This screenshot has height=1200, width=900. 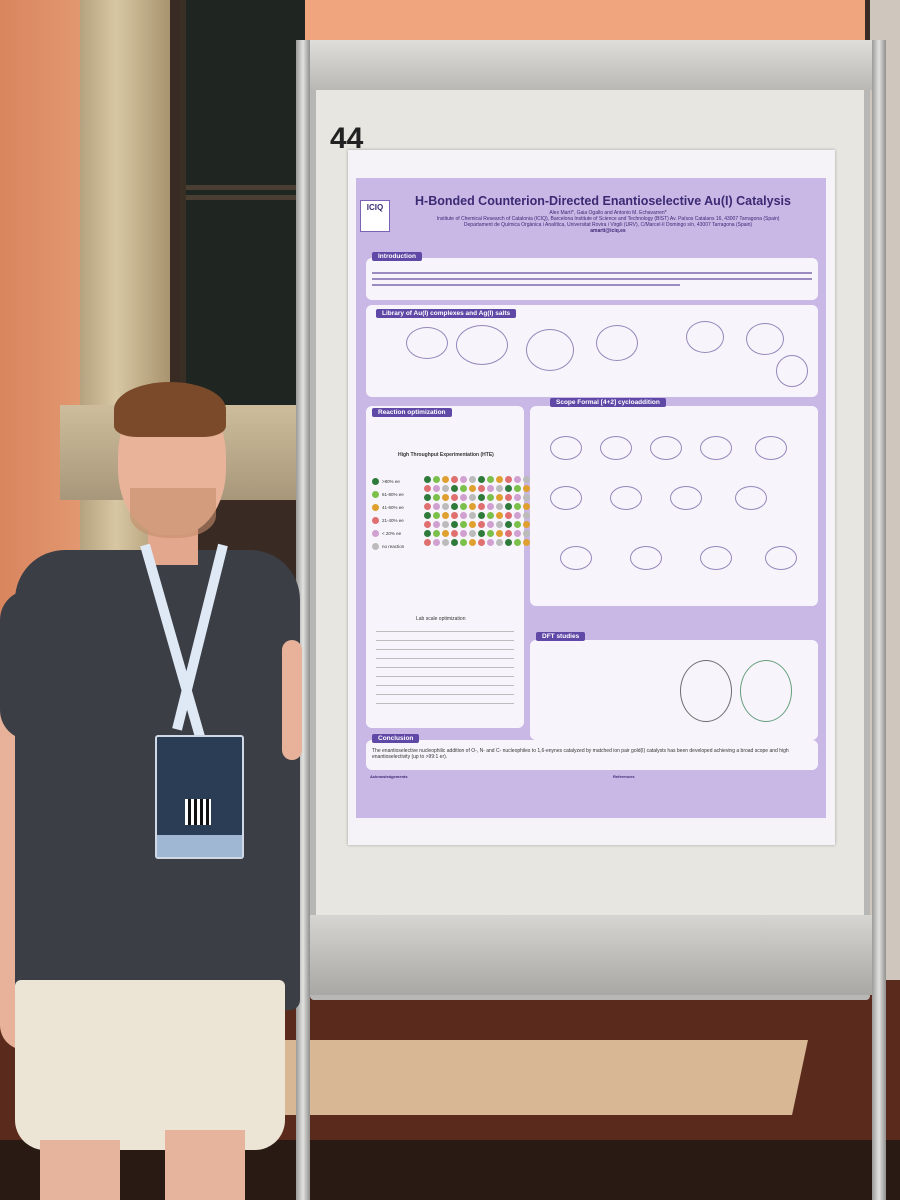 What do you see at coordinates (397, 256) in the screenshot?
I see `introduction-title: Introduction` at bounding box center [397, 256].